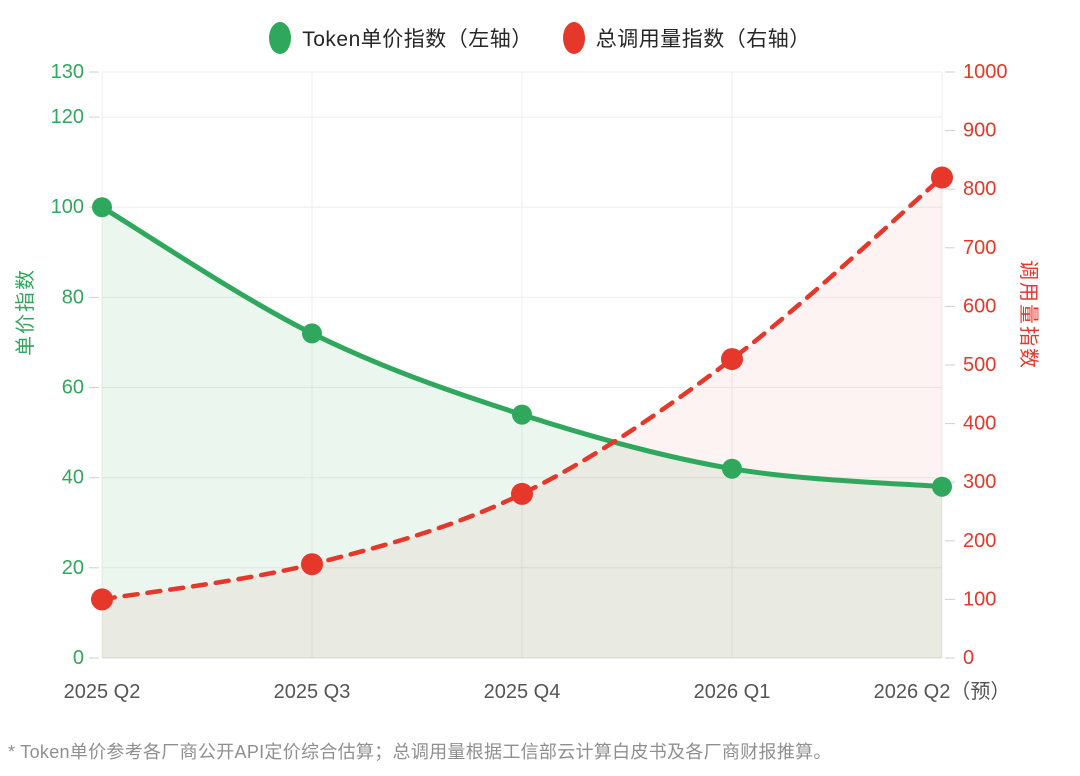 This screenshot has height=776, width=1080. I want to click on x-axis-category-label: 2026 Q2（预）, so click(942, 691).